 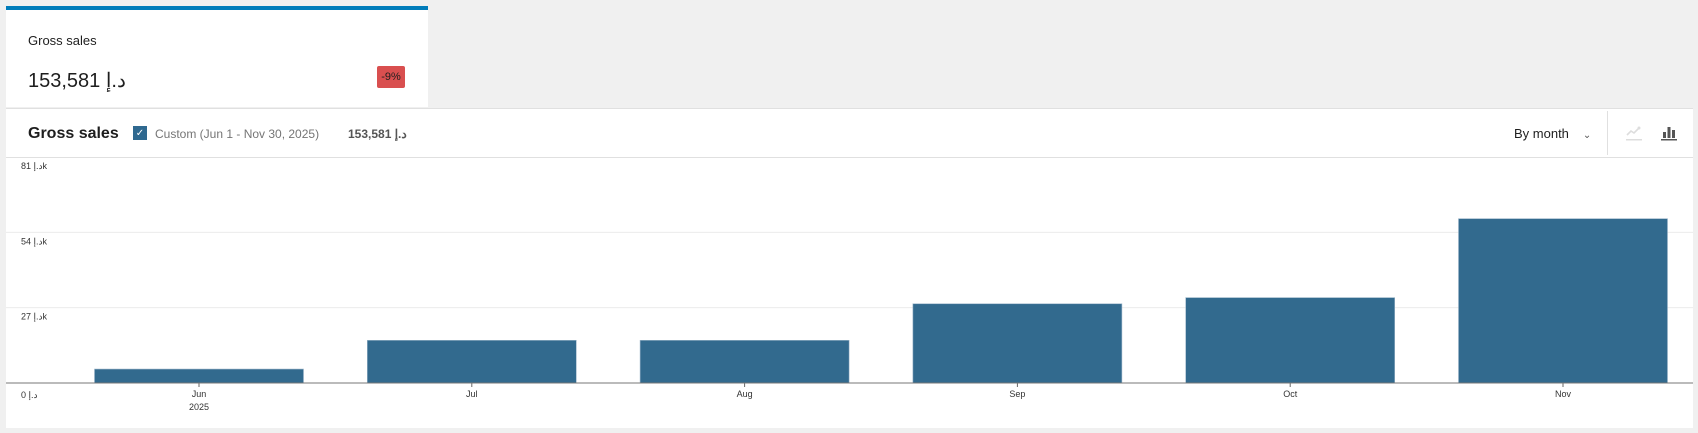 What do you see at coordinates (1290, 340) in the screenshot?
I see `bar-oct` at bounding box center [1290, 340].